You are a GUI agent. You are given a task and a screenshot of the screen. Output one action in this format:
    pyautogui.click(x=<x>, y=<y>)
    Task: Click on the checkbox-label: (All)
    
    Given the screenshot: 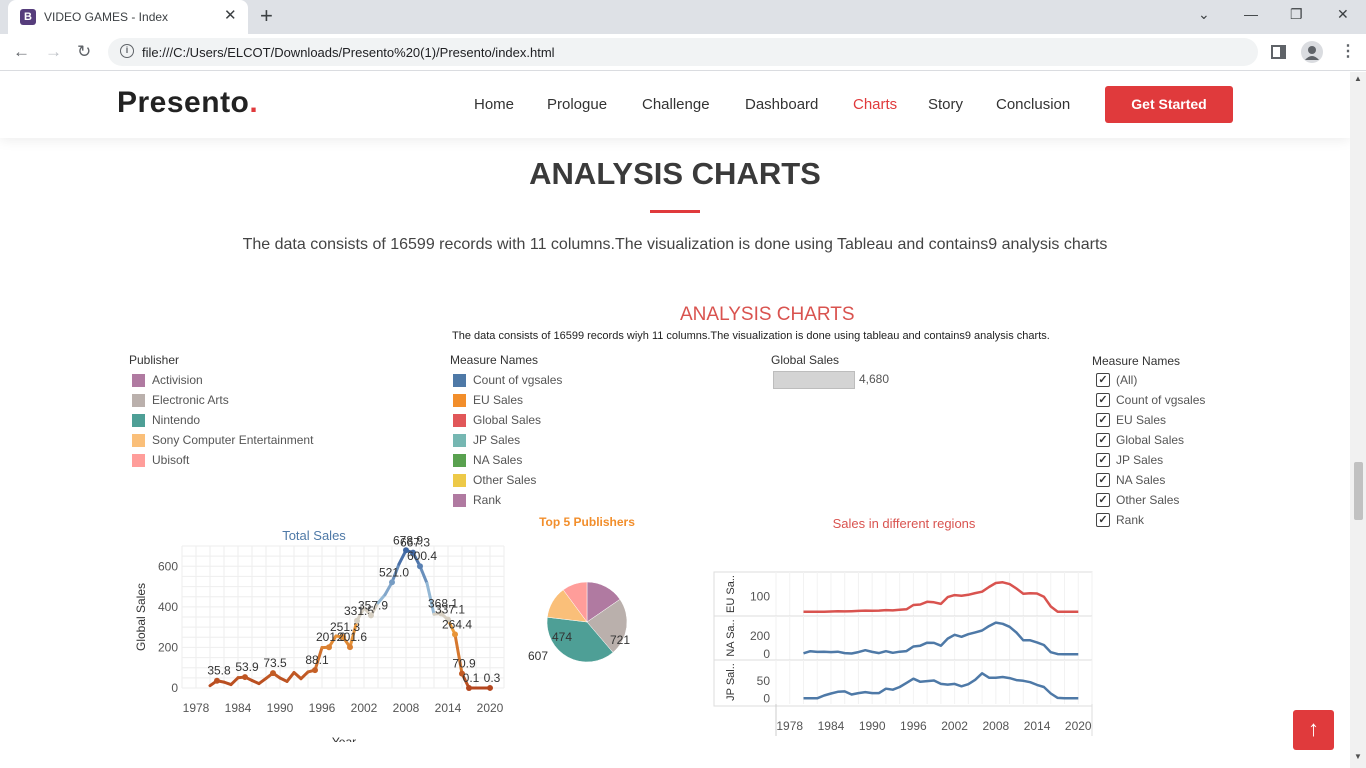 What is the action you would take?
    pyautogui.click(x=1127, y=380)
    